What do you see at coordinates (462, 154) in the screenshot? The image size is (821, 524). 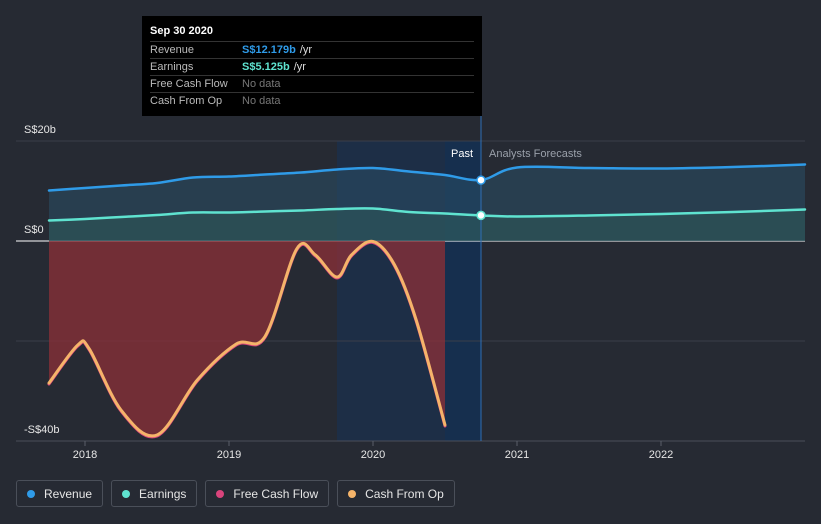 I see `past-label: Past` at bounding box center [462, 154].